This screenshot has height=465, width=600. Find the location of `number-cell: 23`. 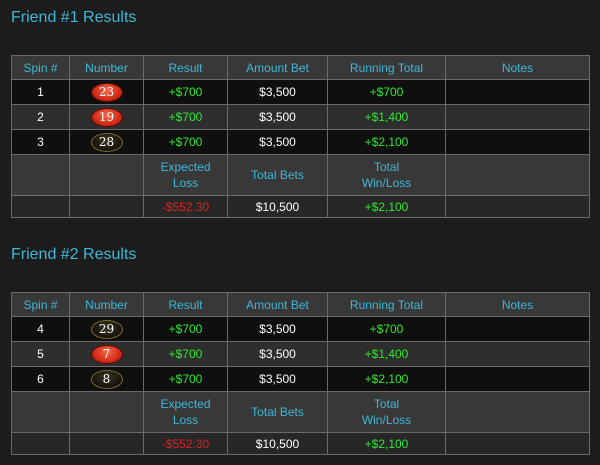

number-cell: 23 is located at coordinates (106, 92).